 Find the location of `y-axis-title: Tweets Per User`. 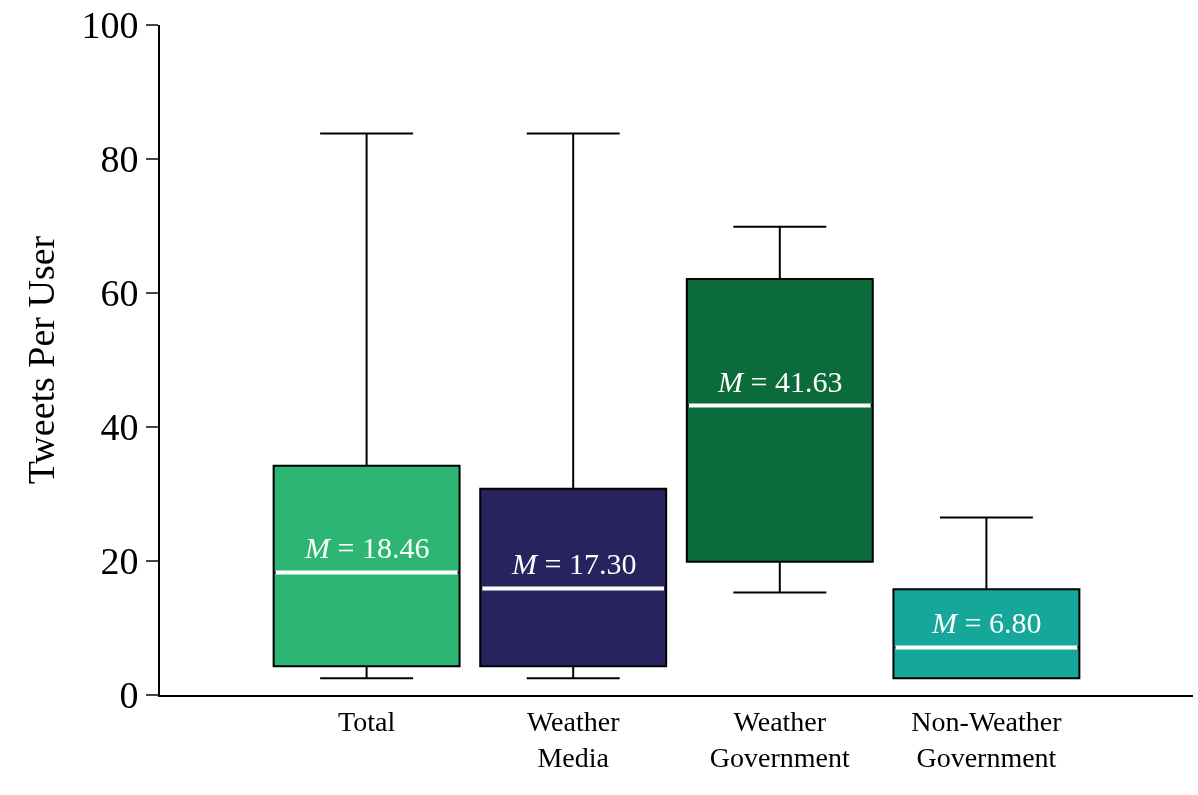

y-axis-title: Tweets Per User is located at coordinates (41, 360).